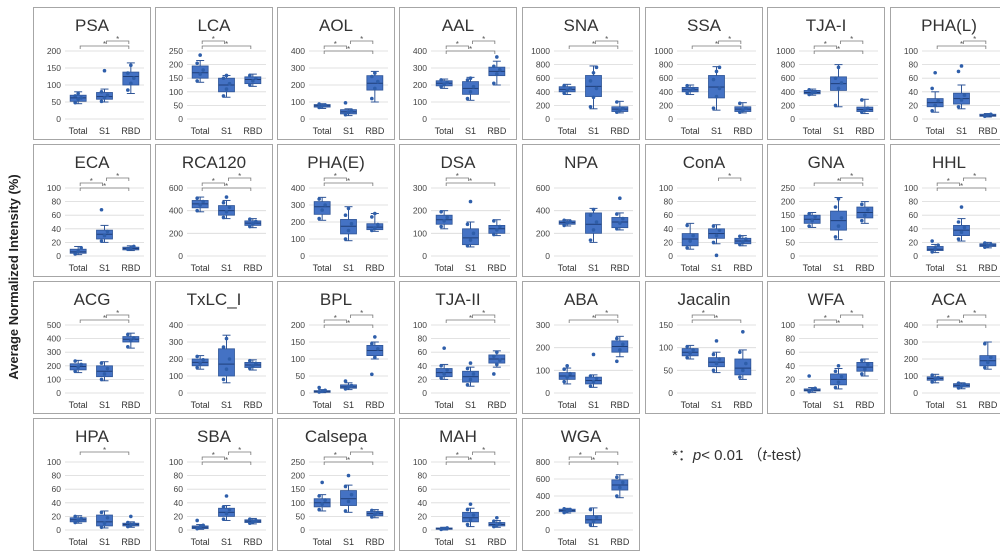 This screenshot has width=1000, height=559. I want to click on y-tick-label: 100, so click(54, 85).